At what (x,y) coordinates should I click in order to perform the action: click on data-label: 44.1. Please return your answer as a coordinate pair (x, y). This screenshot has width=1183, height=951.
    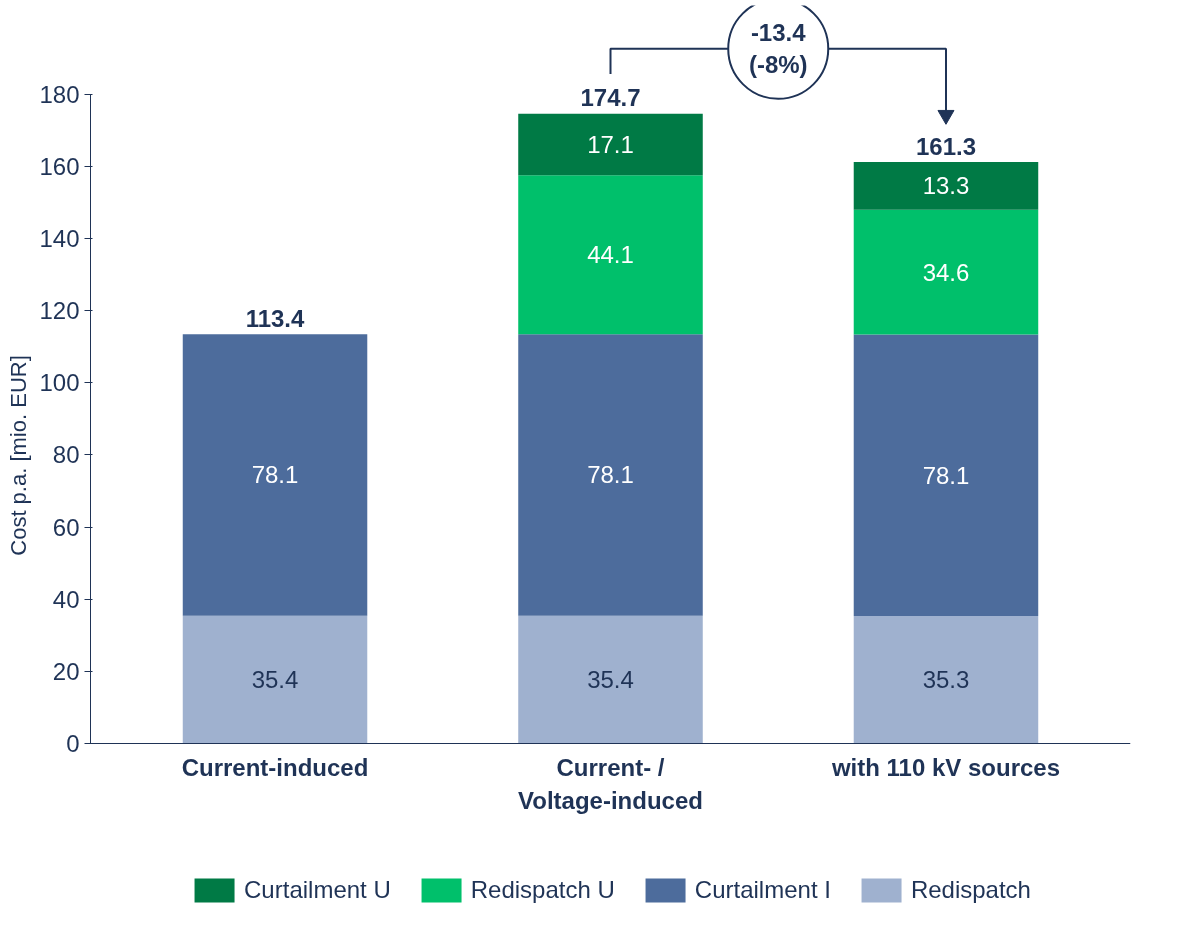
    Looking at the image, I should click on (610, 255).